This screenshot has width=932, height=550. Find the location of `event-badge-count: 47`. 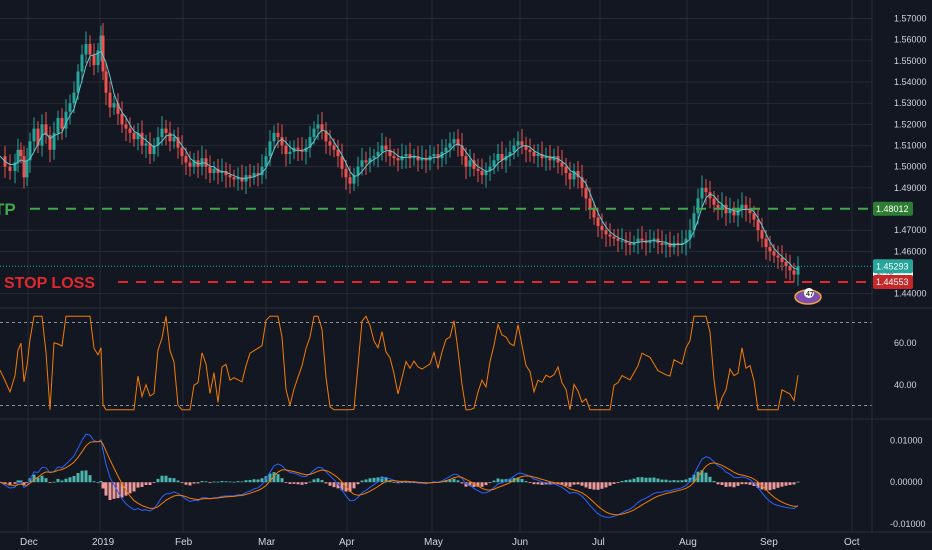

event-badge-count: 47 is located at coordinates (810, 294).